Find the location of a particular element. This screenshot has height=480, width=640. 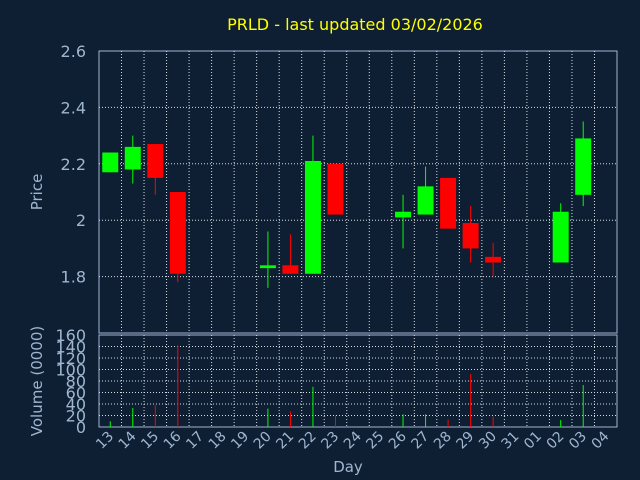

x-axis-label: Day is located at coordinates (348, 467).